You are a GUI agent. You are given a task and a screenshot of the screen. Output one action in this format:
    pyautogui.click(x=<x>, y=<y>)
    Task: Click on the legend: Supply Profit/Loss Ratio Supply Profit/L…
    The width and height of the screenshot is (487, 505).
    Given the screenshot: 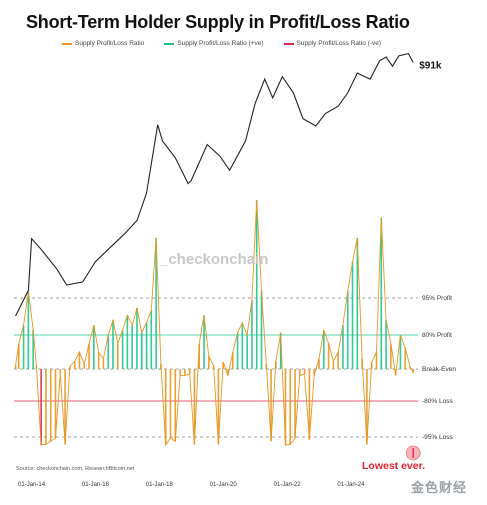 What is the action you would take?
    pyautogui.click(x=221, y=43)
    